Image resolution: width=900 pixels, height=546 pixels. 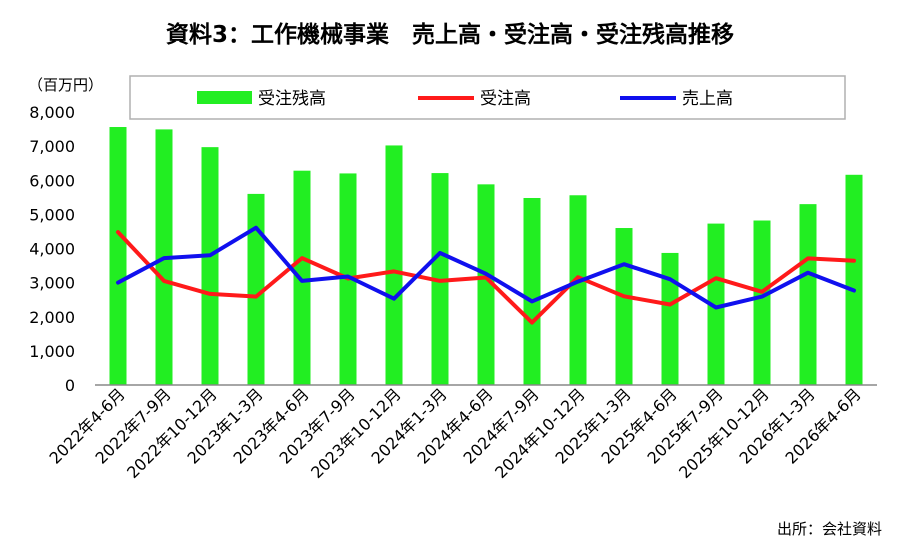 What do you see at coordinates (70, 385) in the screenshot?
I see `y-tick-label: 0` at bounding box center [70, 385].